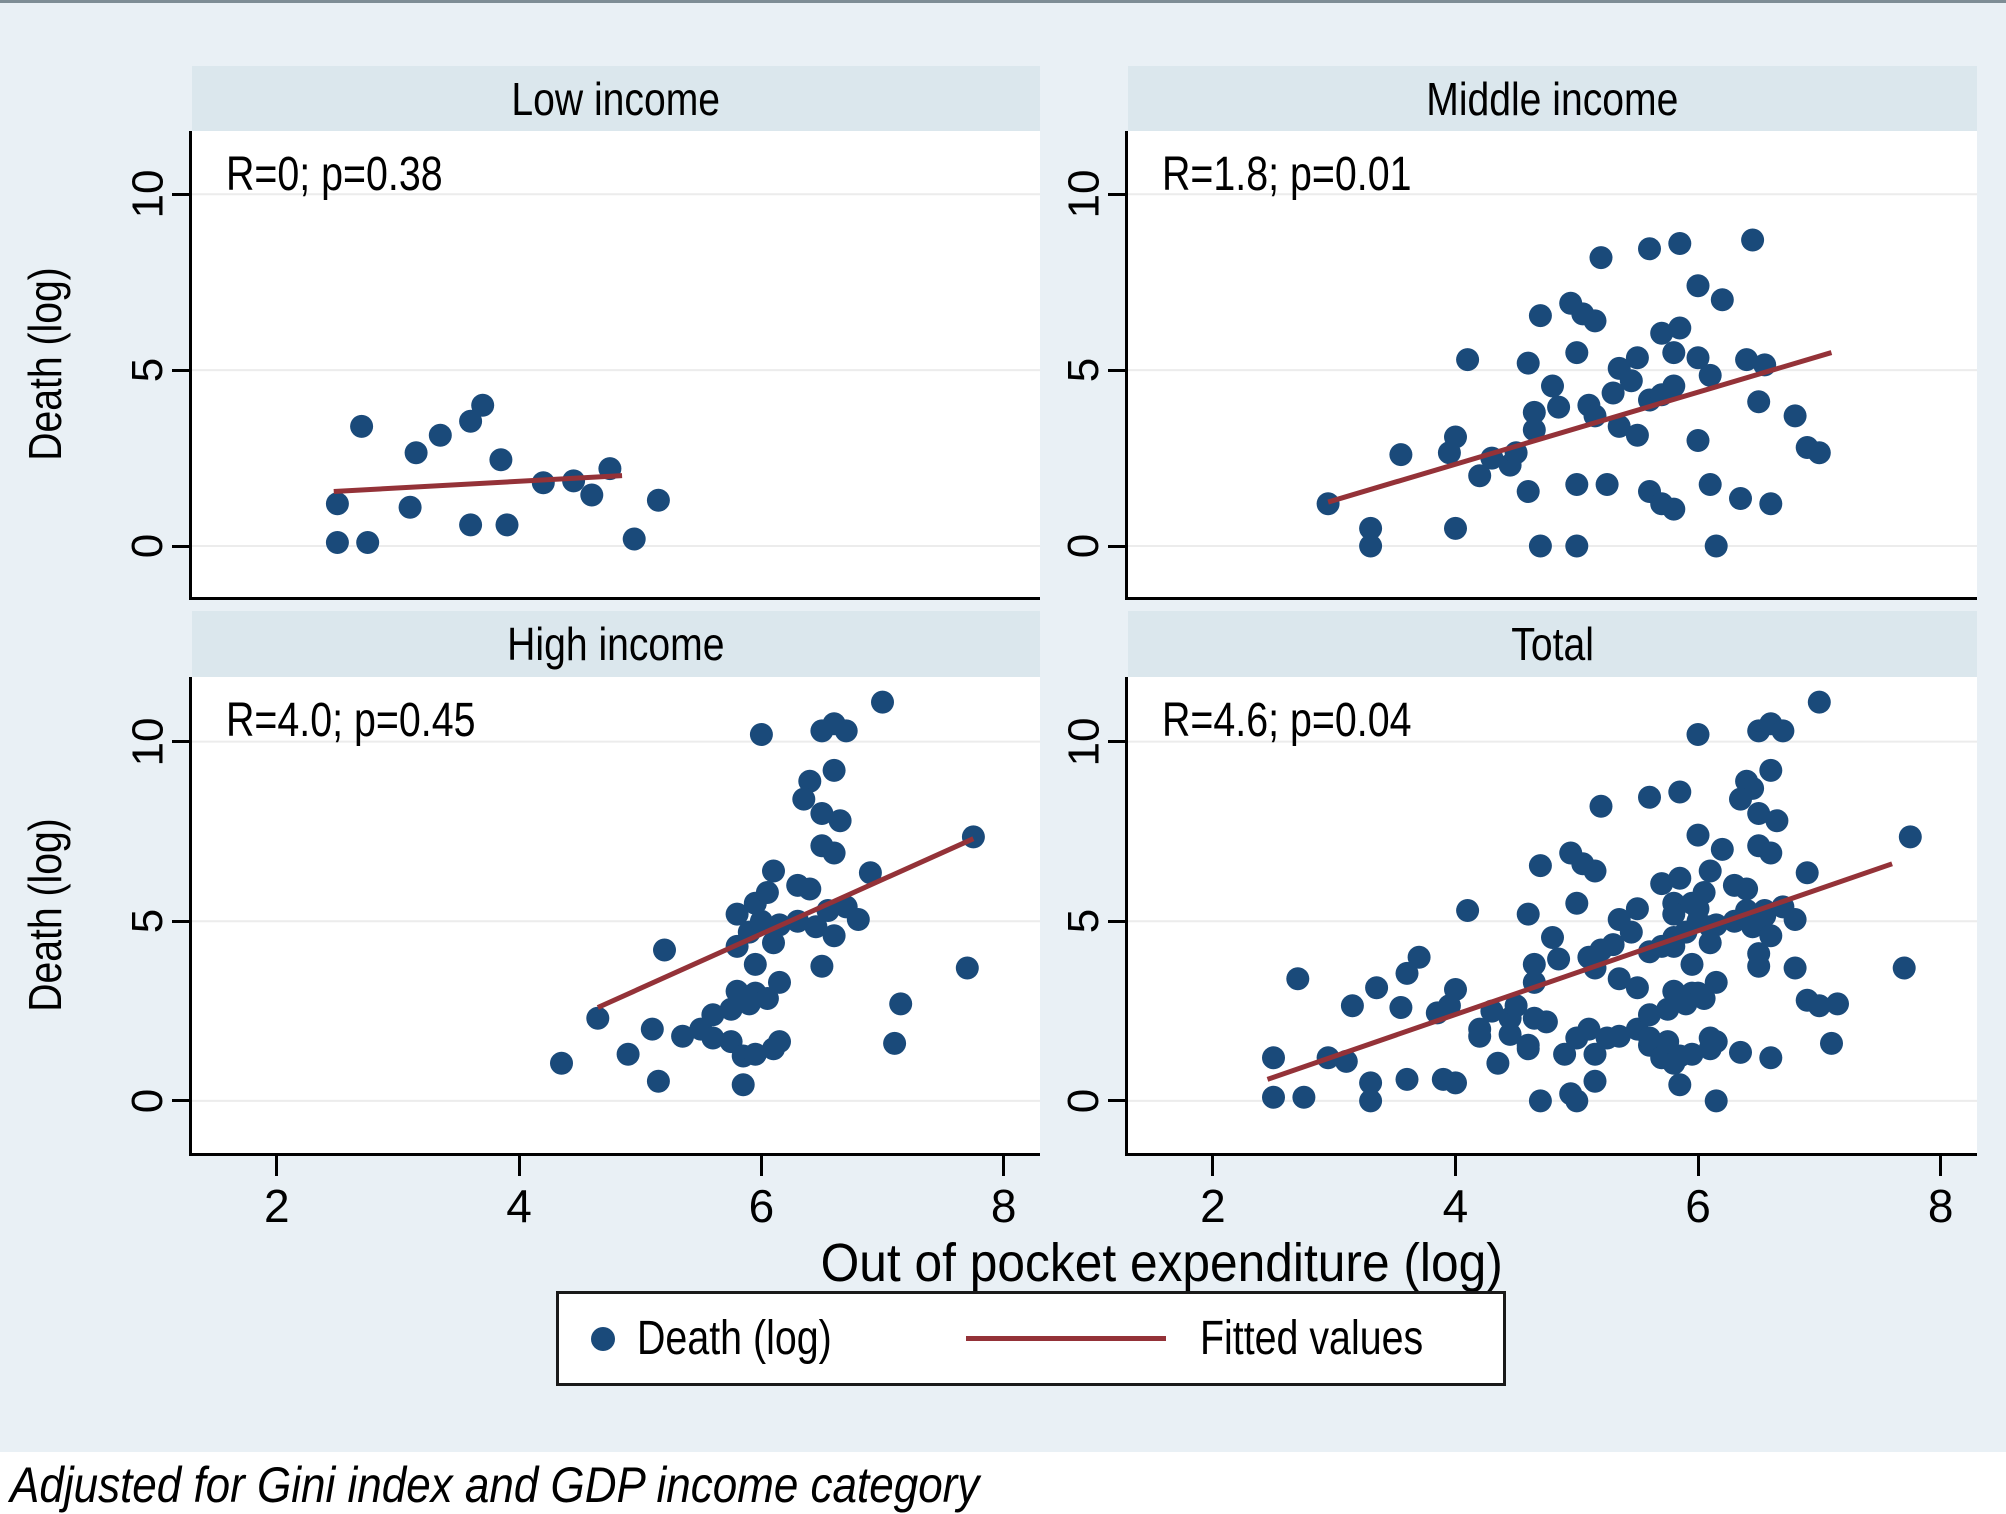 The width and height of the screenshot is (2006, 1514). What do you see at coordinates (334, 174) in the screenshot?
I see `annotation-text: R=0; p=0.38` at bounding box center [334, 174].